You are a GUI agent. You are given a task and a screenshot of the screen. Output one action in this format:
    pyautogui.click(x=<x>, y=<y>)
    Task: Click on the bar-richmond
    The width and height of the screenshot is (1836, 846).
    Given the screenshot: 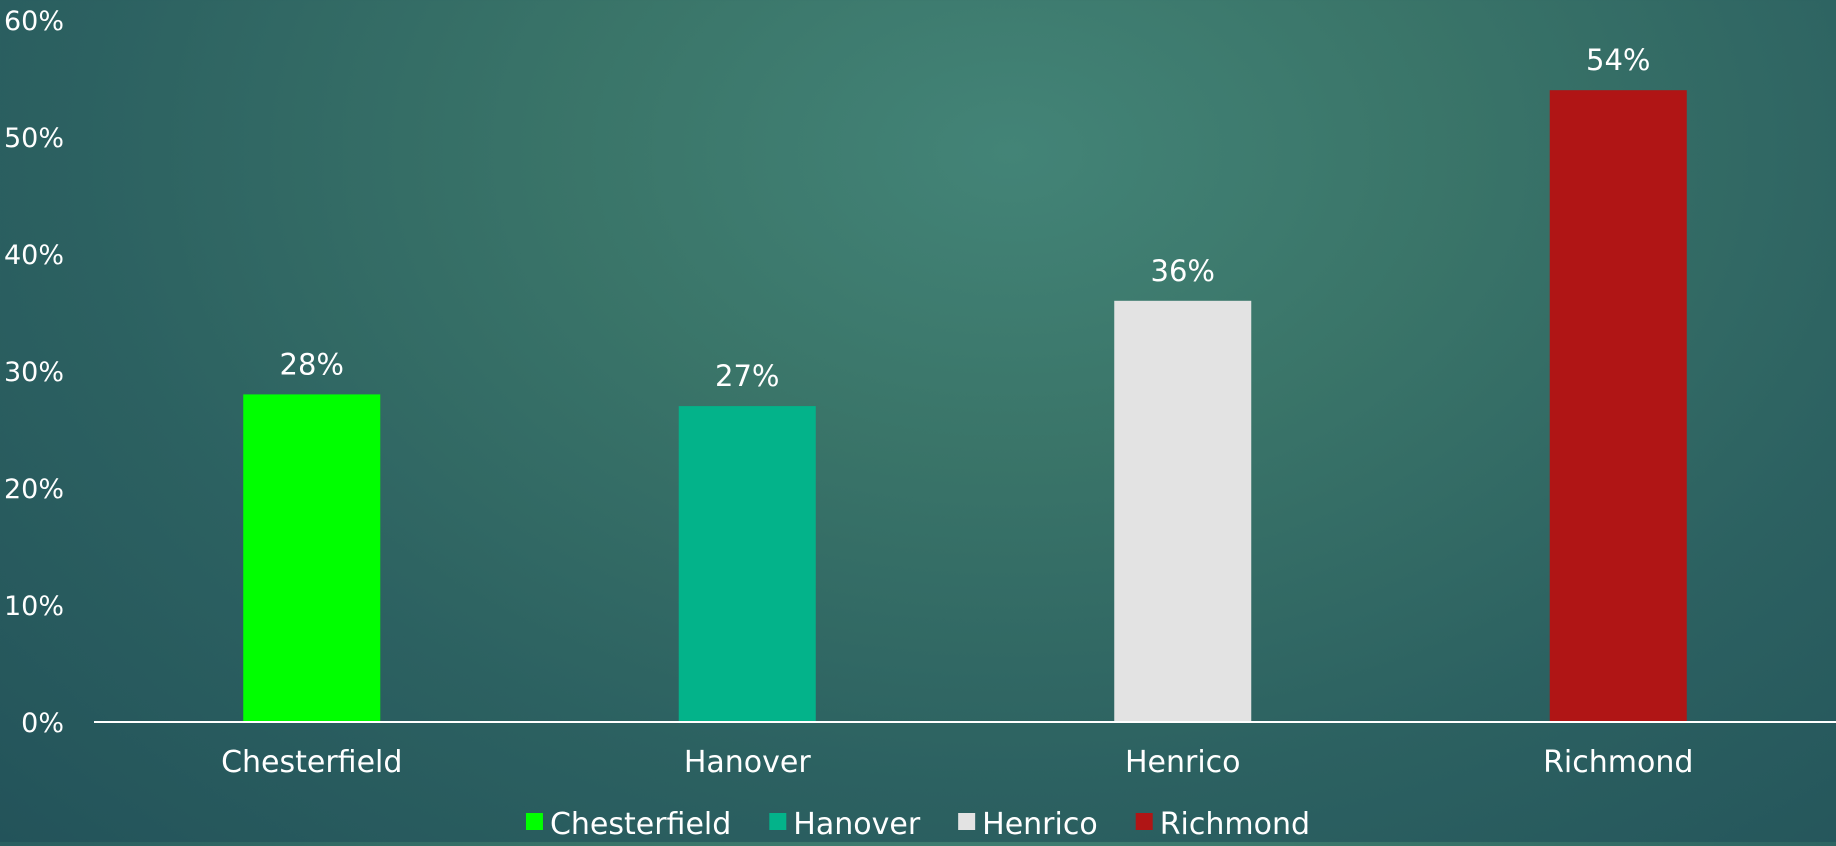 What is the action you would take?
    pyautogui.click(x=1618, y=406)
    